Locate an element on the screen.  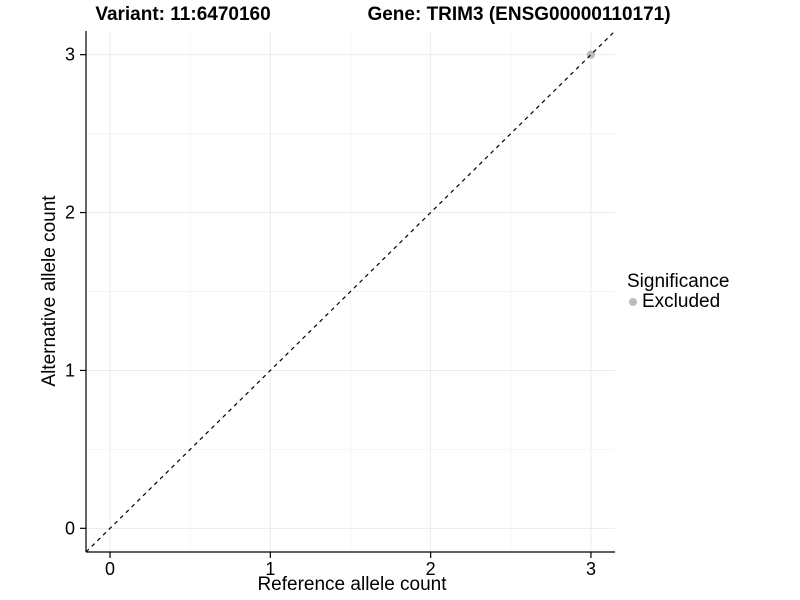
y-tick-label: 2 is located at coordinates (70, 213).